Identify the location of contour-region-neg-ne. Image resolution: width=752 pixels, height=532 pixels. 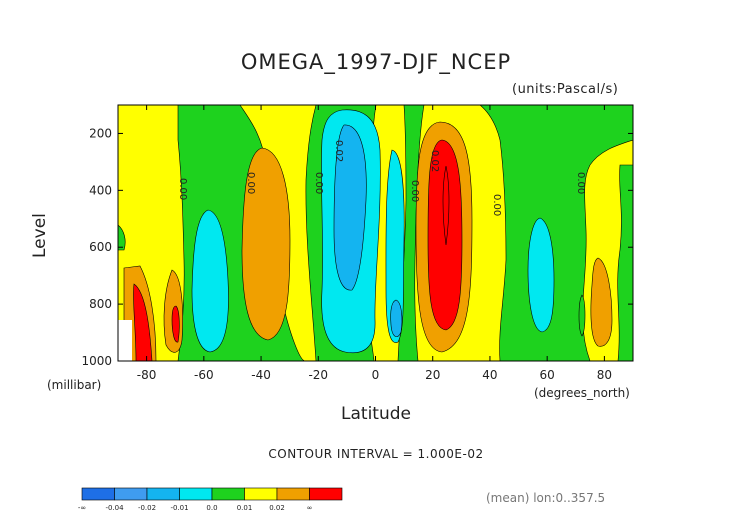
(556, 233).